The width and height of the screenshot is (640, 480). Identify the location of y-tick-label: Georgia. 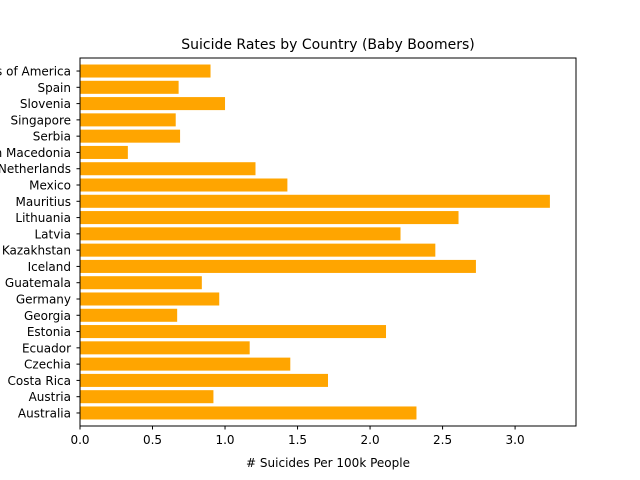
(47, 316).